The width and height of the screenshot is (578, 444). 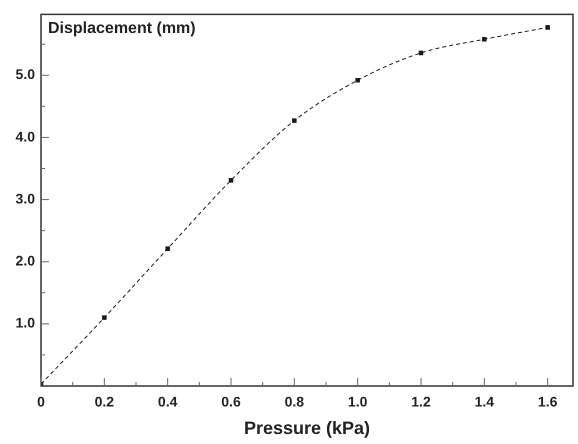 I want to click on x-tick-label: 0.6, so click(x=231, y=401).